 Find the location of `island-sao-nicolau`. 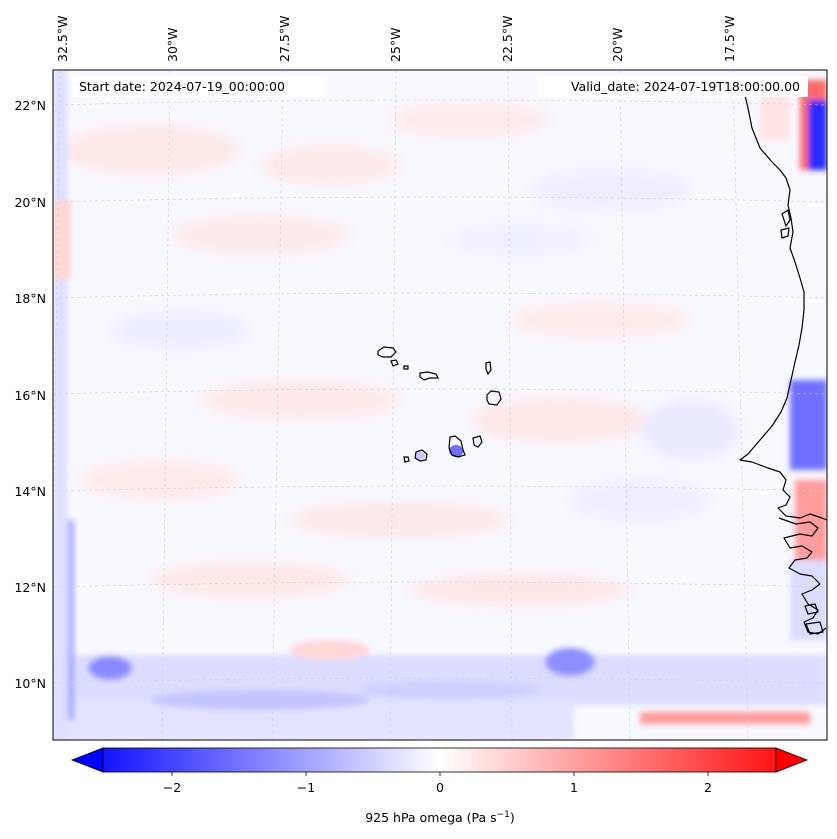

island-sao-nicolau is located at coordinates (429, 376).